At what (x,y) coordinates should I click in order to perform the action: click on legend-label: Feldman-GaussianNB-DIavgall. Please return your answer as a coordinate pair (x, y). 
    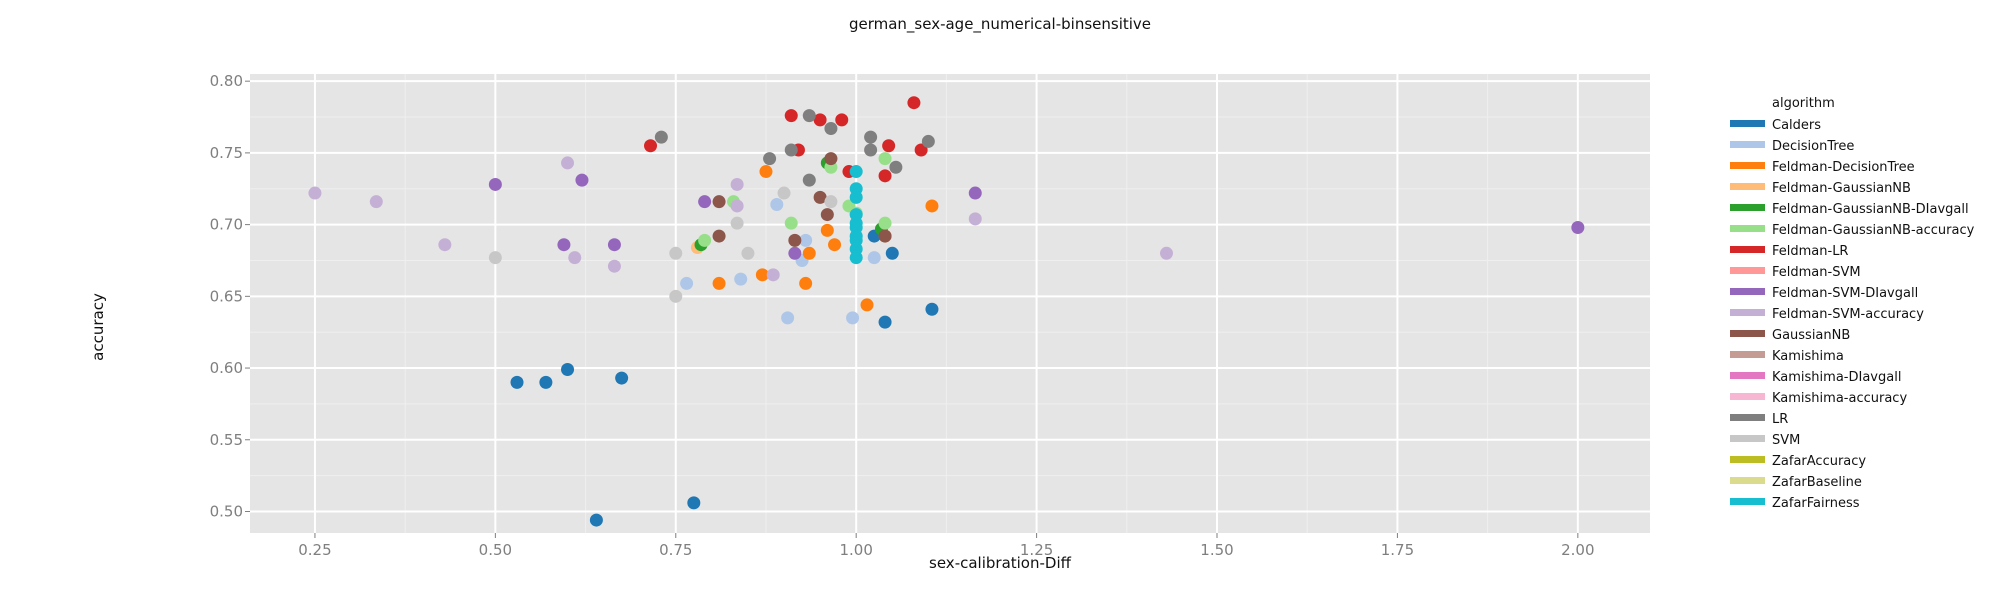
    Looking at the image, I should click on (1870, 209).